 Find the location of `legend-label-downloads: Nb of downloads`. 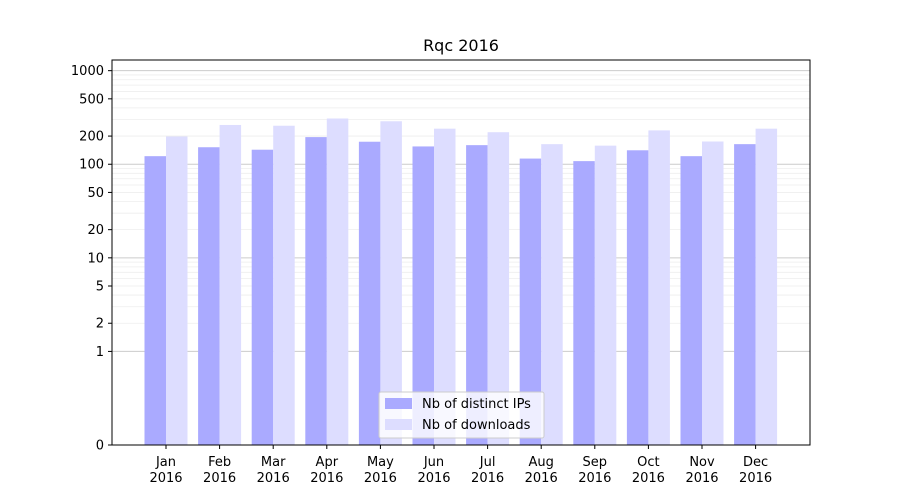

legend-label-downloads: Nb of downloads is located at coordinates (476, 425).